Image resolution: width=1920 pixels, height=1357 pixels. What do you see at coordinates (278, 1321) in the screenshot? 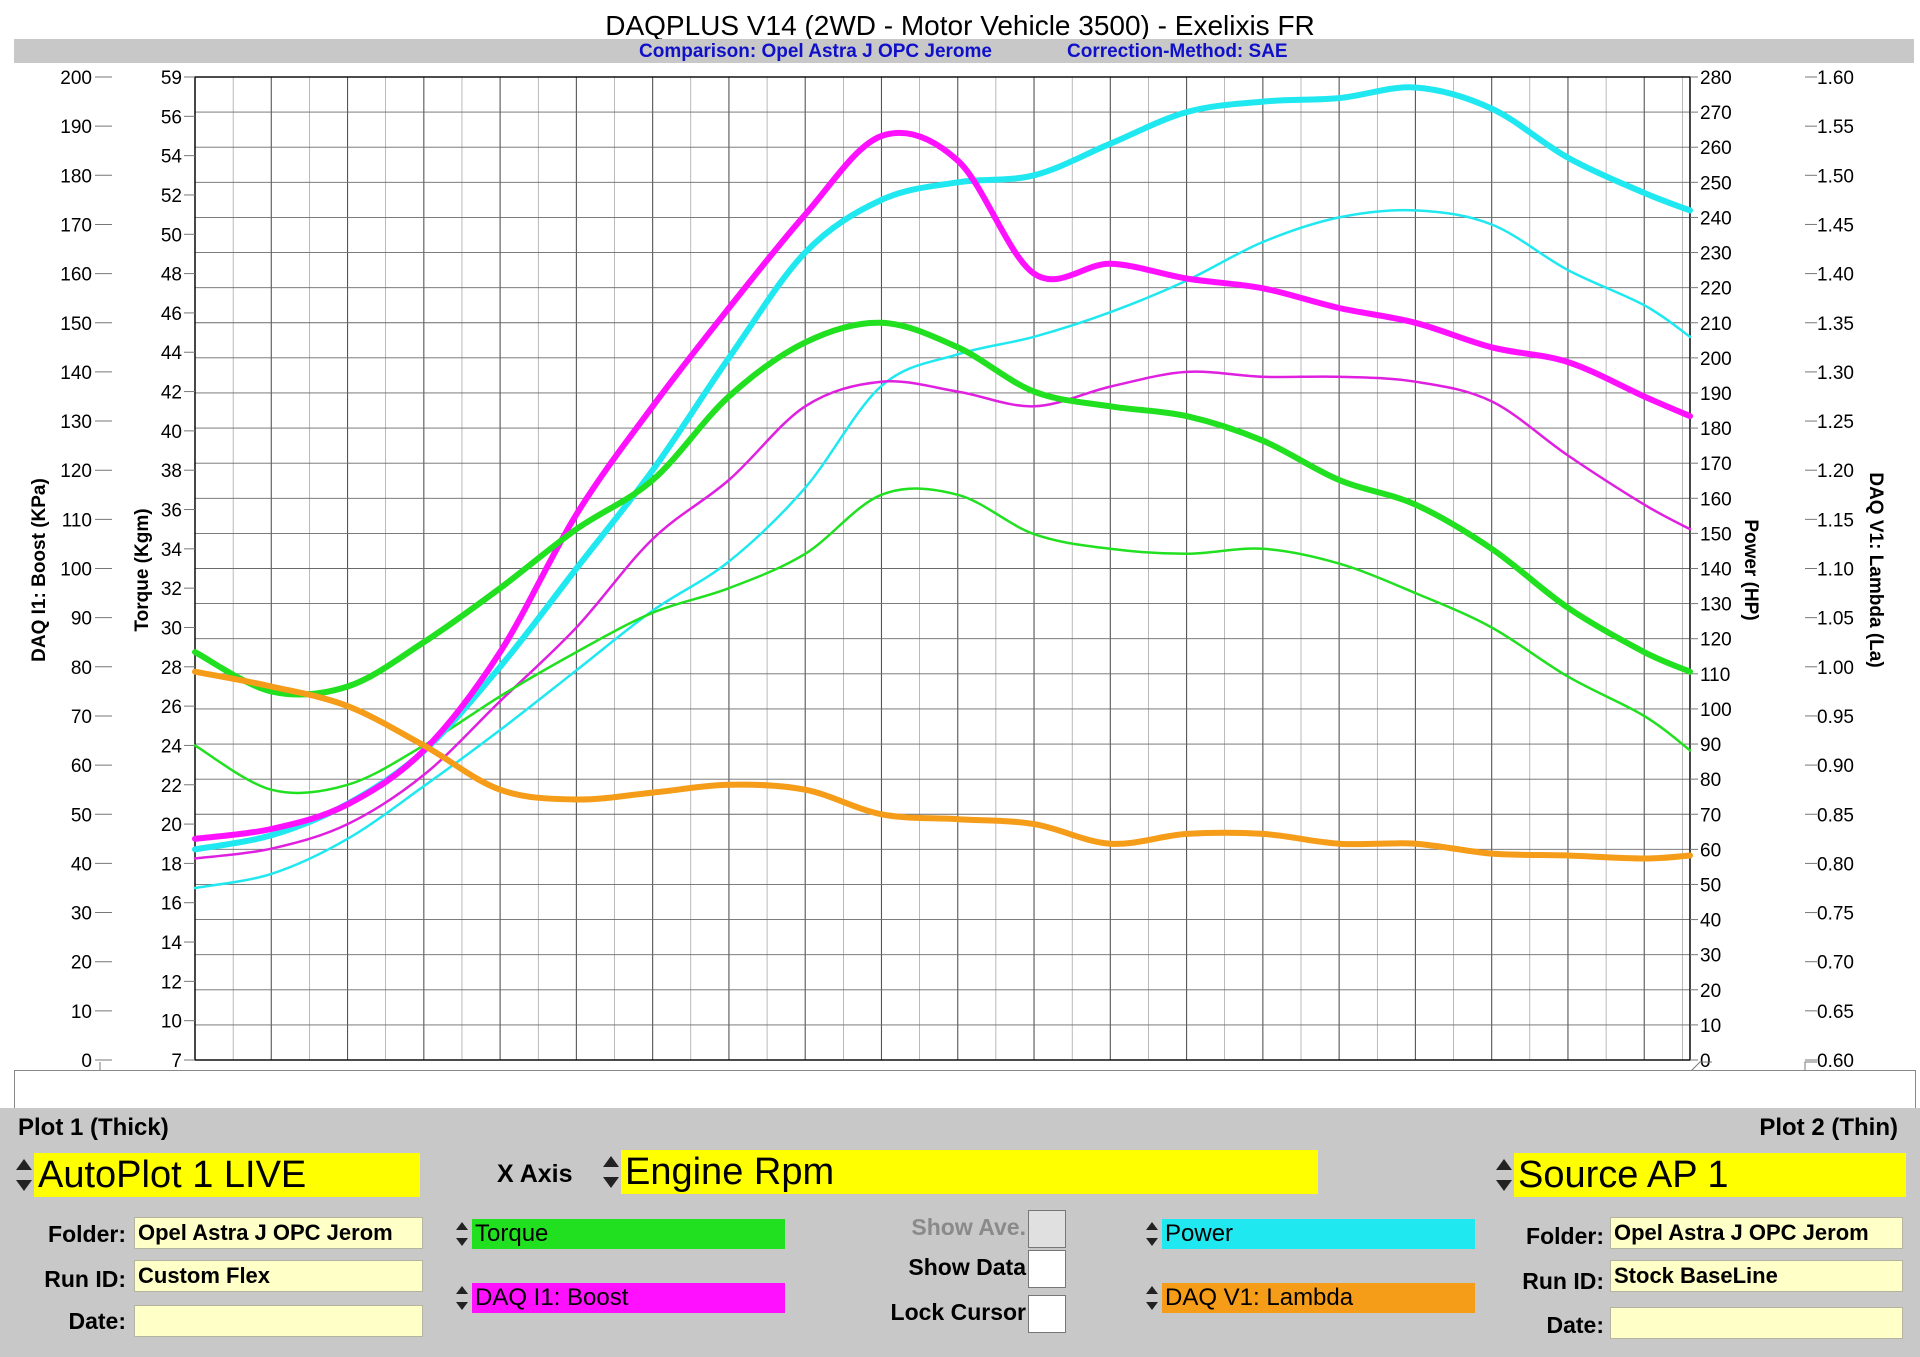
I see `plot1-date-field` at bounding box center [278, 1321].